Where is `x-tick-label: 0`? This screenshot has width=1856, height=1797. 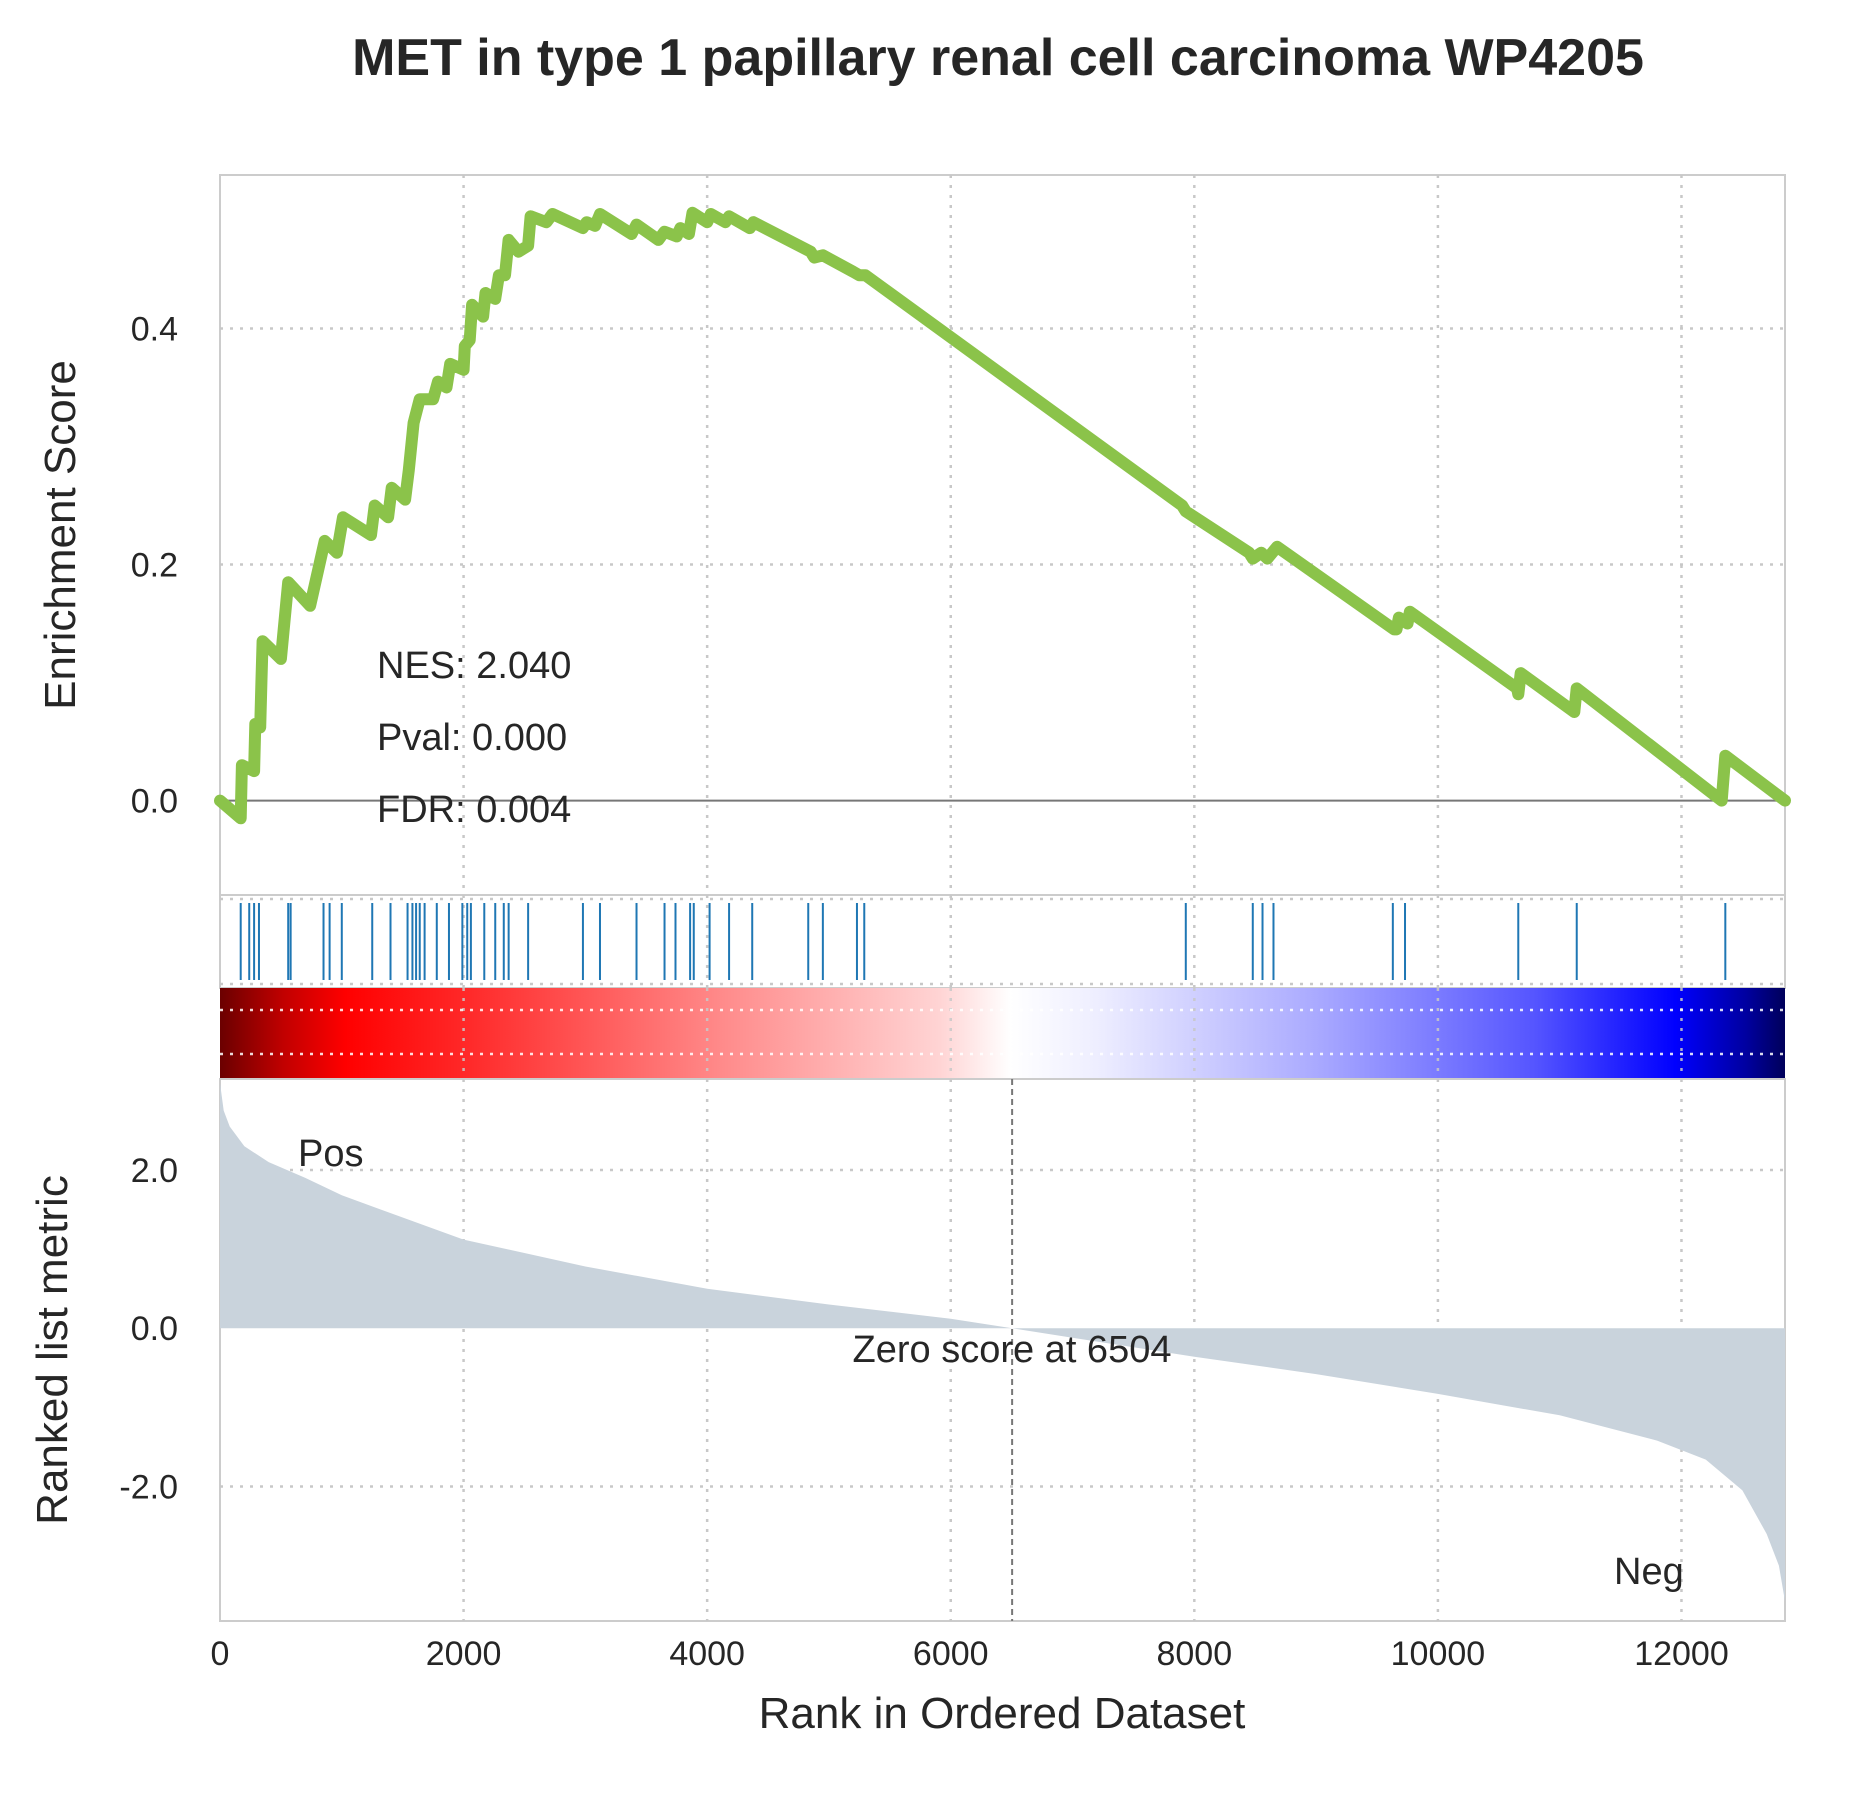 x-tick-label: 0 is located at coordinates (220, 1654).